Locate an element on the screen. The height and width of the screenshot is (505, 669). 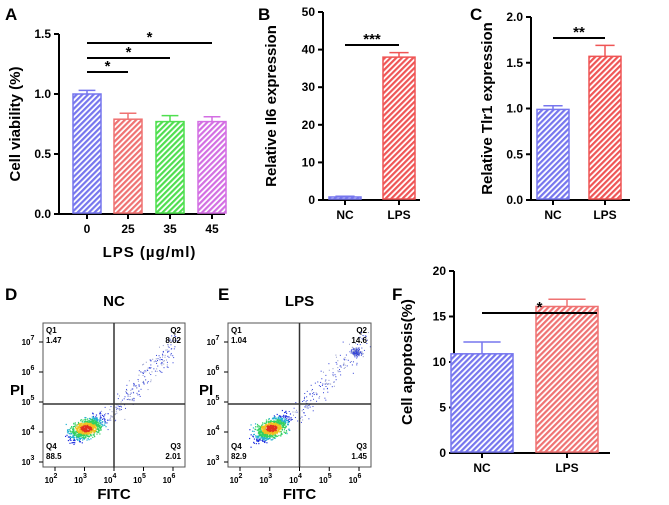
quadrant-name: Q4 is located at coordinates (51, 446).